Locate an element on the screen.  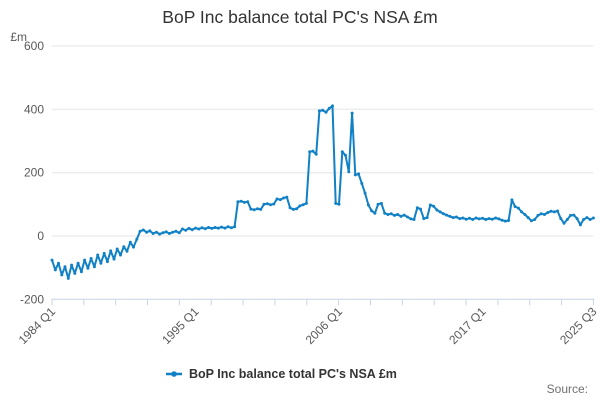
x-axis-tick-labels: 1984 Q1 1995 Q1 2006 Q1 2017 Q1 2025 Q3 is located at coordinates (308, 325).